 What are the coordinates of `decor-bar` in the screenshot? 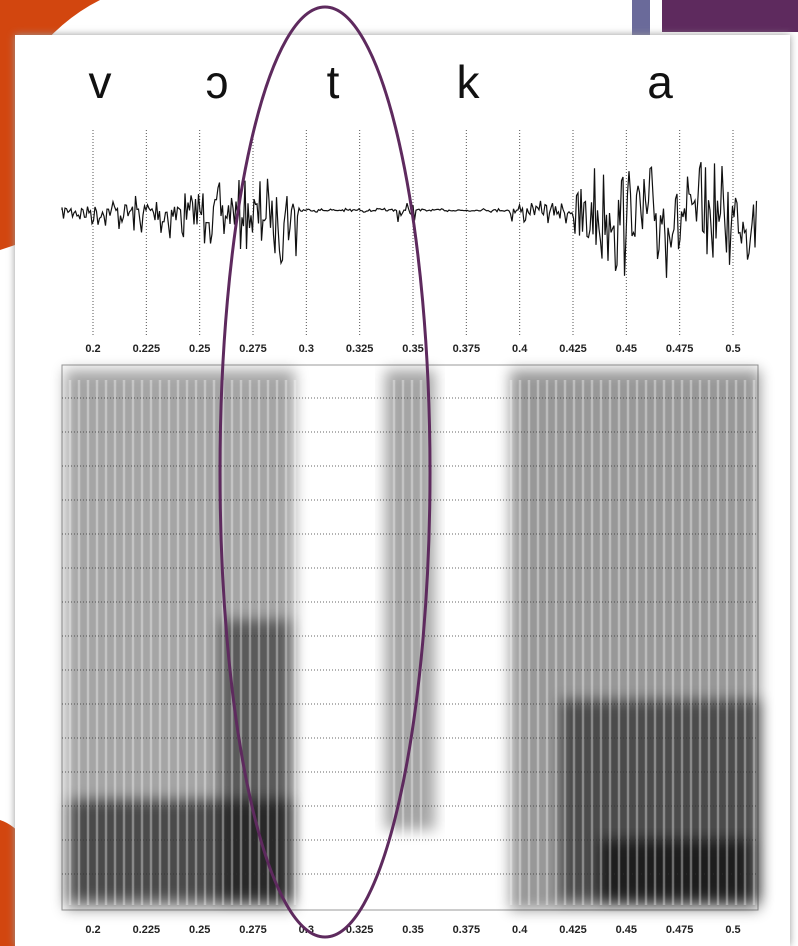 It's located at (641, 20).